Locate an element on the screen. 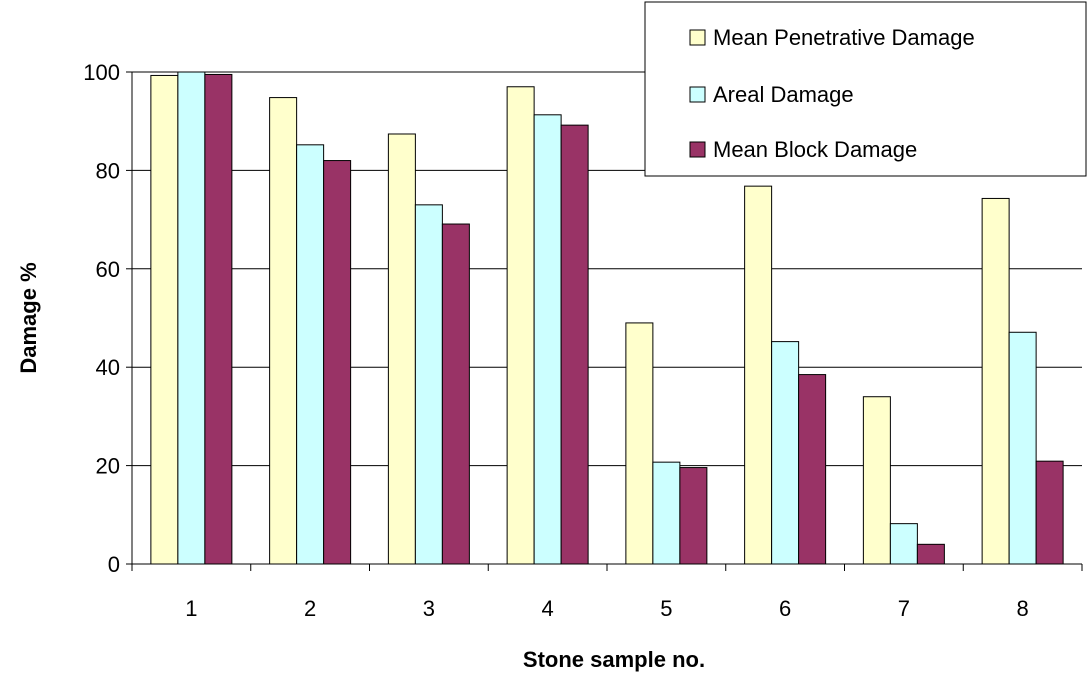 The width and height of the screenshot is (1087, 676). legend-box is located at coordinates (865, 89).